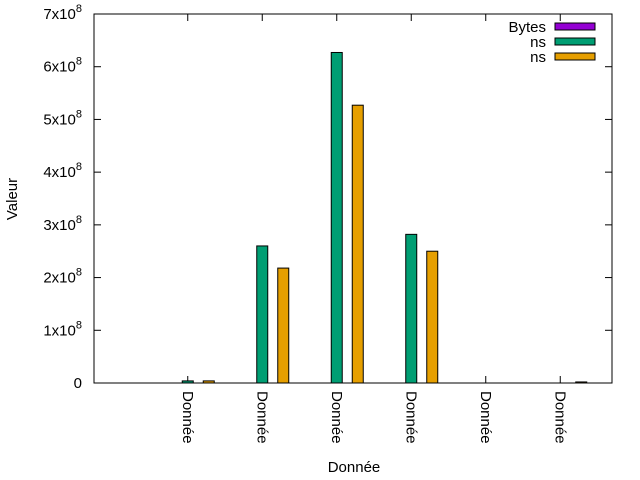  Describe the element at coordinates (527, 27) in the screenshot. I see `legend-label: Bytes` at that location.